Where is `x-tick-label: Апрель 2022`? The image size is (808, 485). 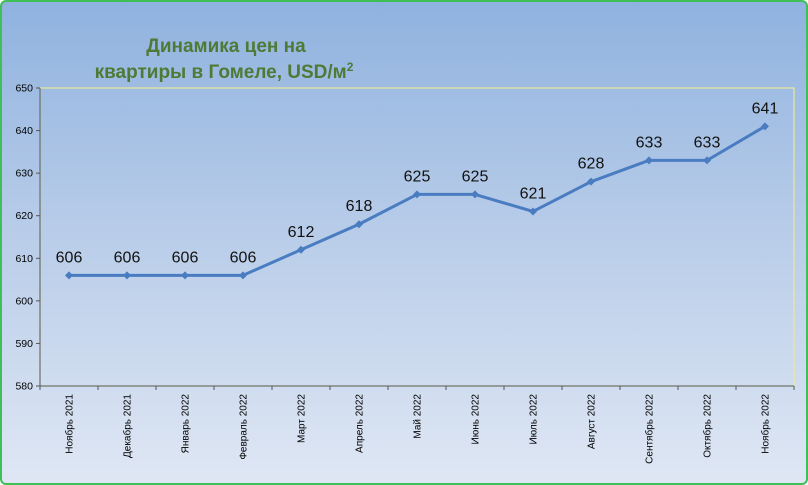
x-tick-label: Апрель 2022 is located at coordinates (360, 423).